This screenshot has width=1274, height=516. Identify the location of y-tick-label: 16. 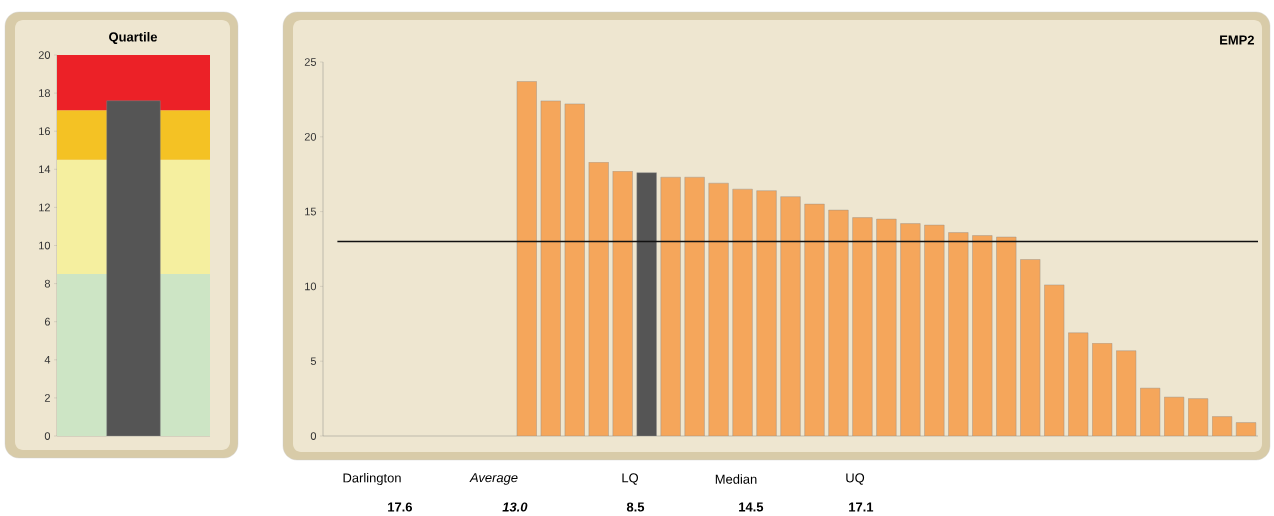
(44, 131).